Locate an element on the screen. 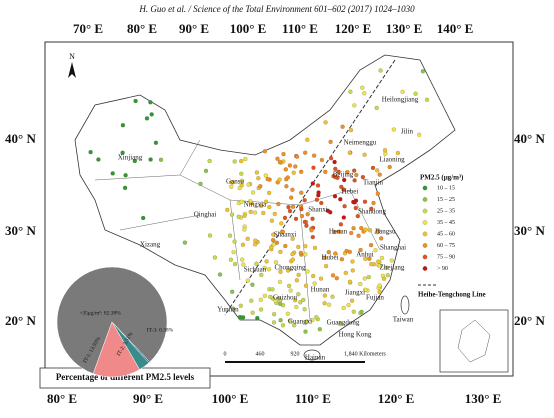  right-latitude-label: 20° N is located at coordinates (529, 320).